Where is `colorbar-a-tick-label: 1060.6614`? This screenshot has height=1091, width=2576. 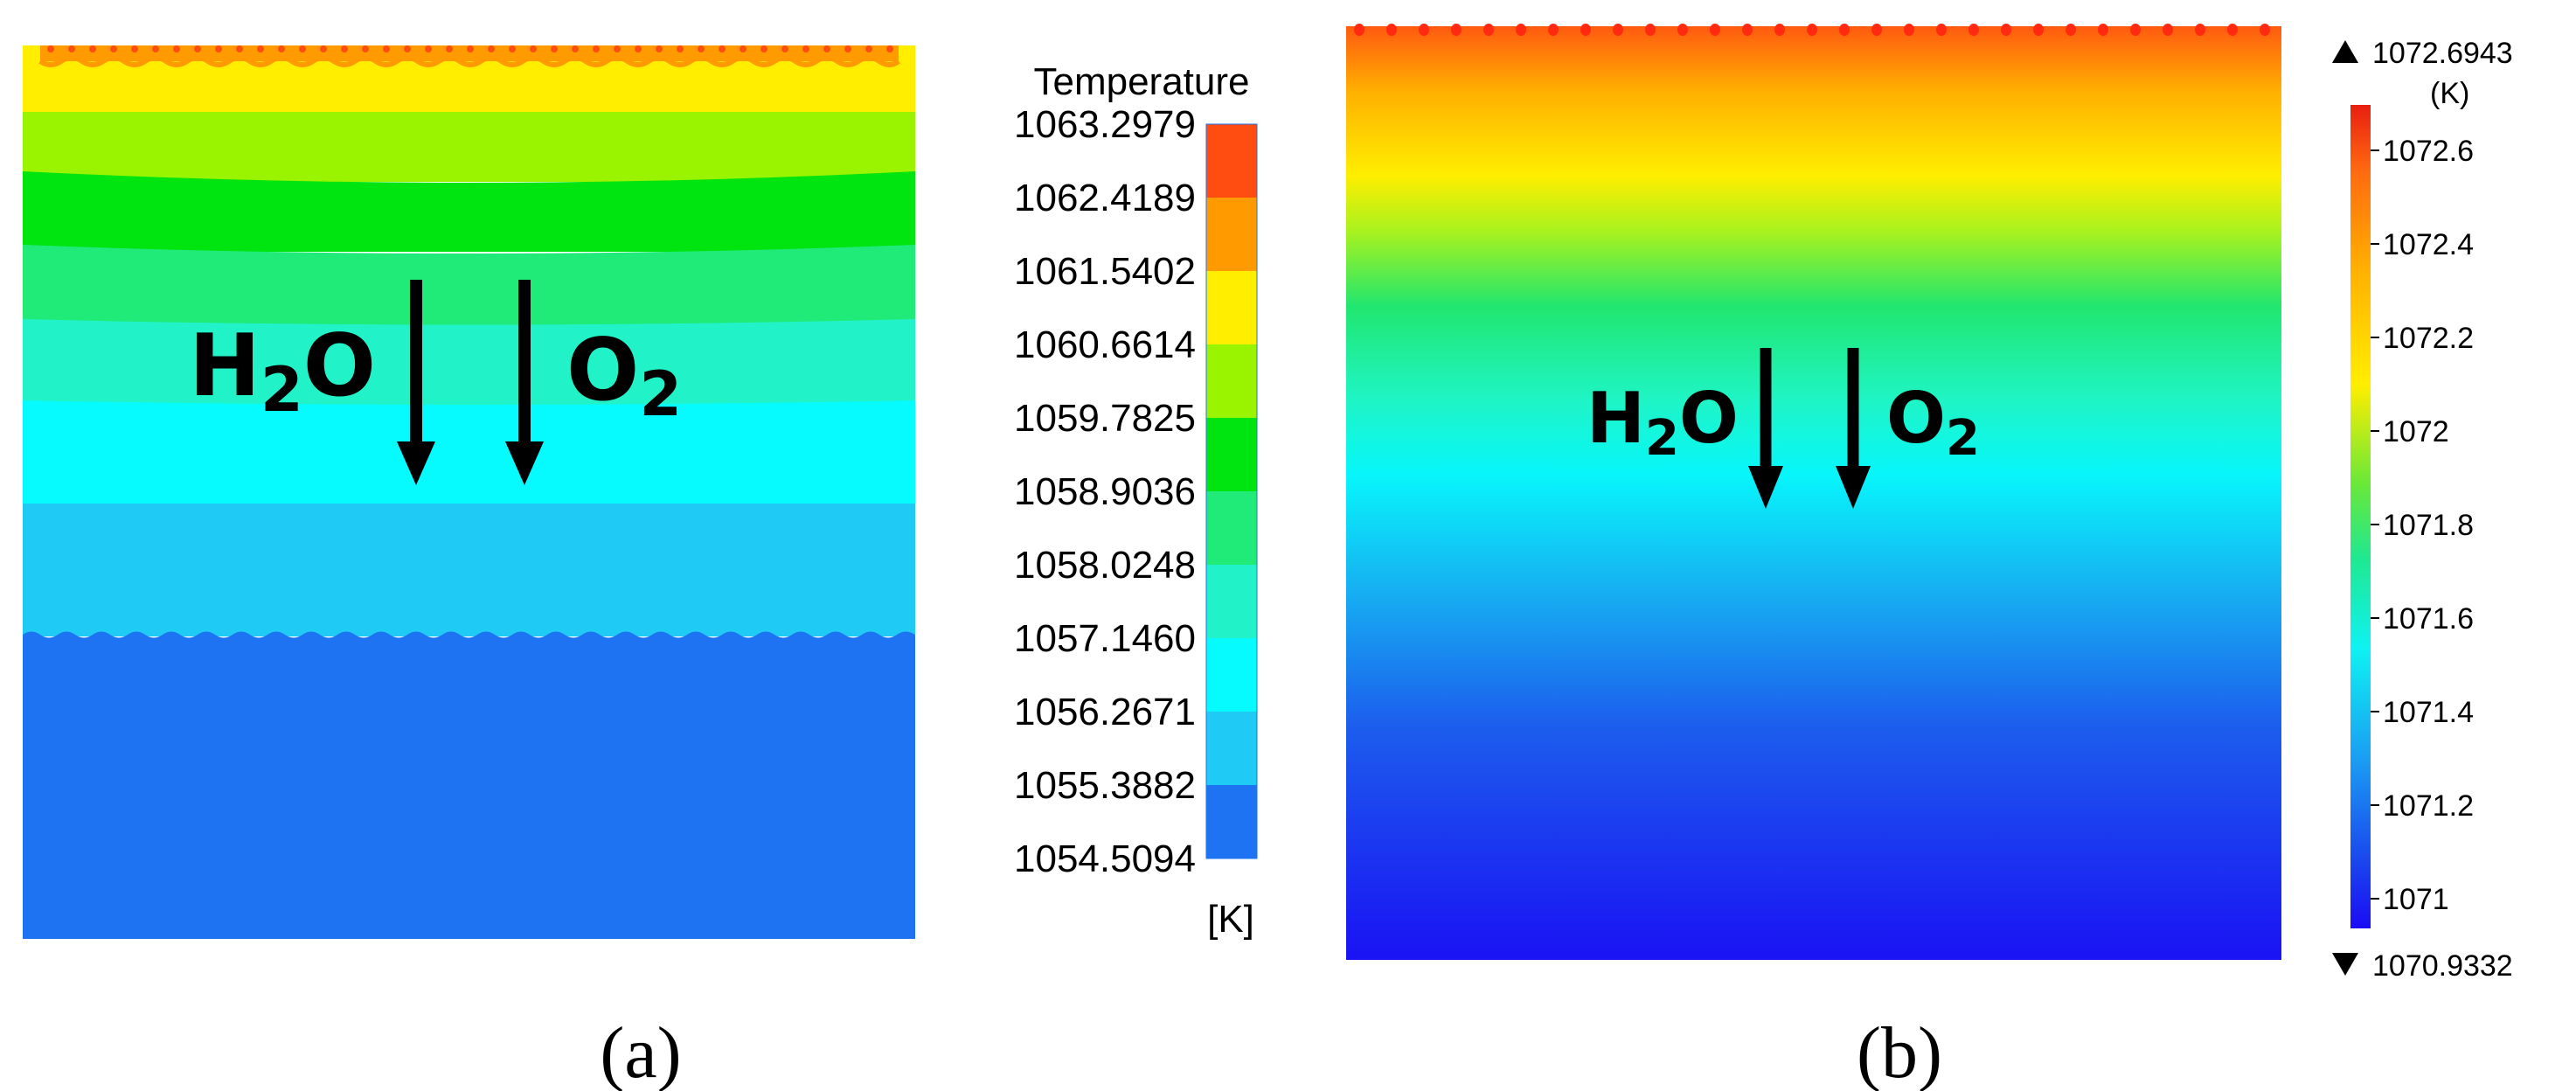 colorbar-a-tick-label: 1060.6614 is located at coordinates (1105, 344).